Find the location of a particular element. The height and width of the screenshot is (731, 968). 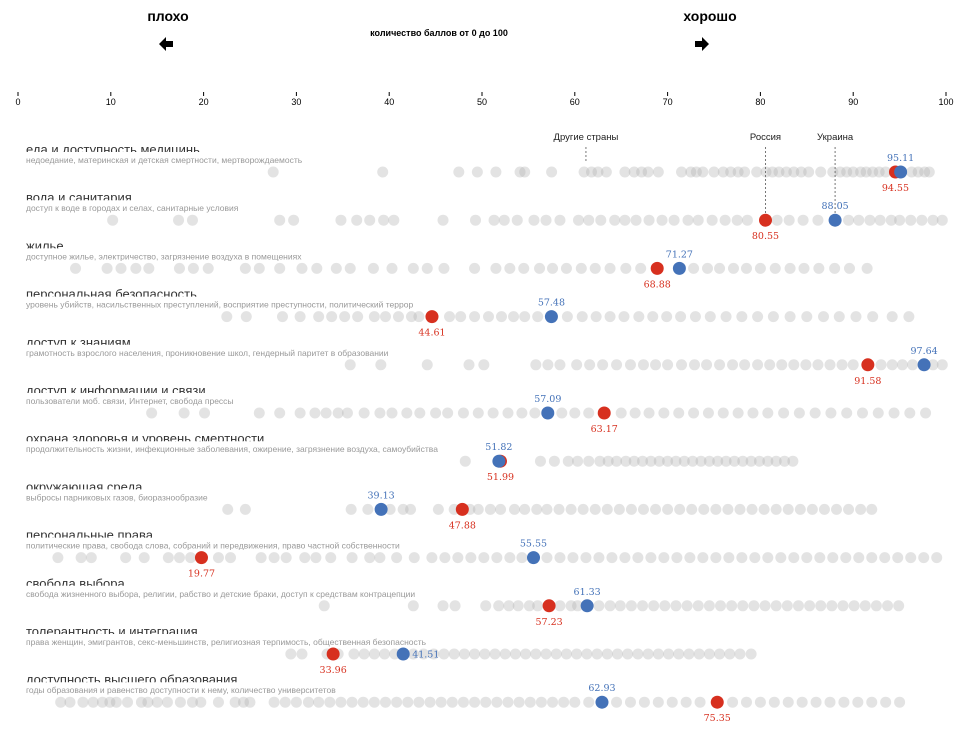

x-axis: 0 10 20 30 40 50 60 70 80 90 100 is located at coordinates (484, 99).